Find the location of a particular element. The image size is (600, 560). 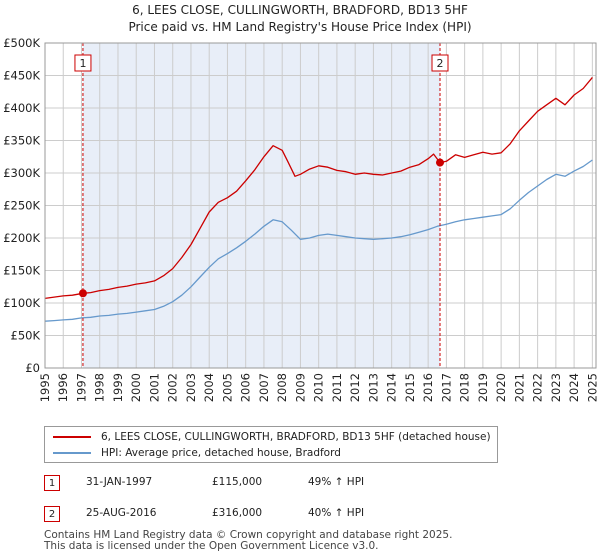

x-tick-label: 2000 is located at coordinates (136, 387).